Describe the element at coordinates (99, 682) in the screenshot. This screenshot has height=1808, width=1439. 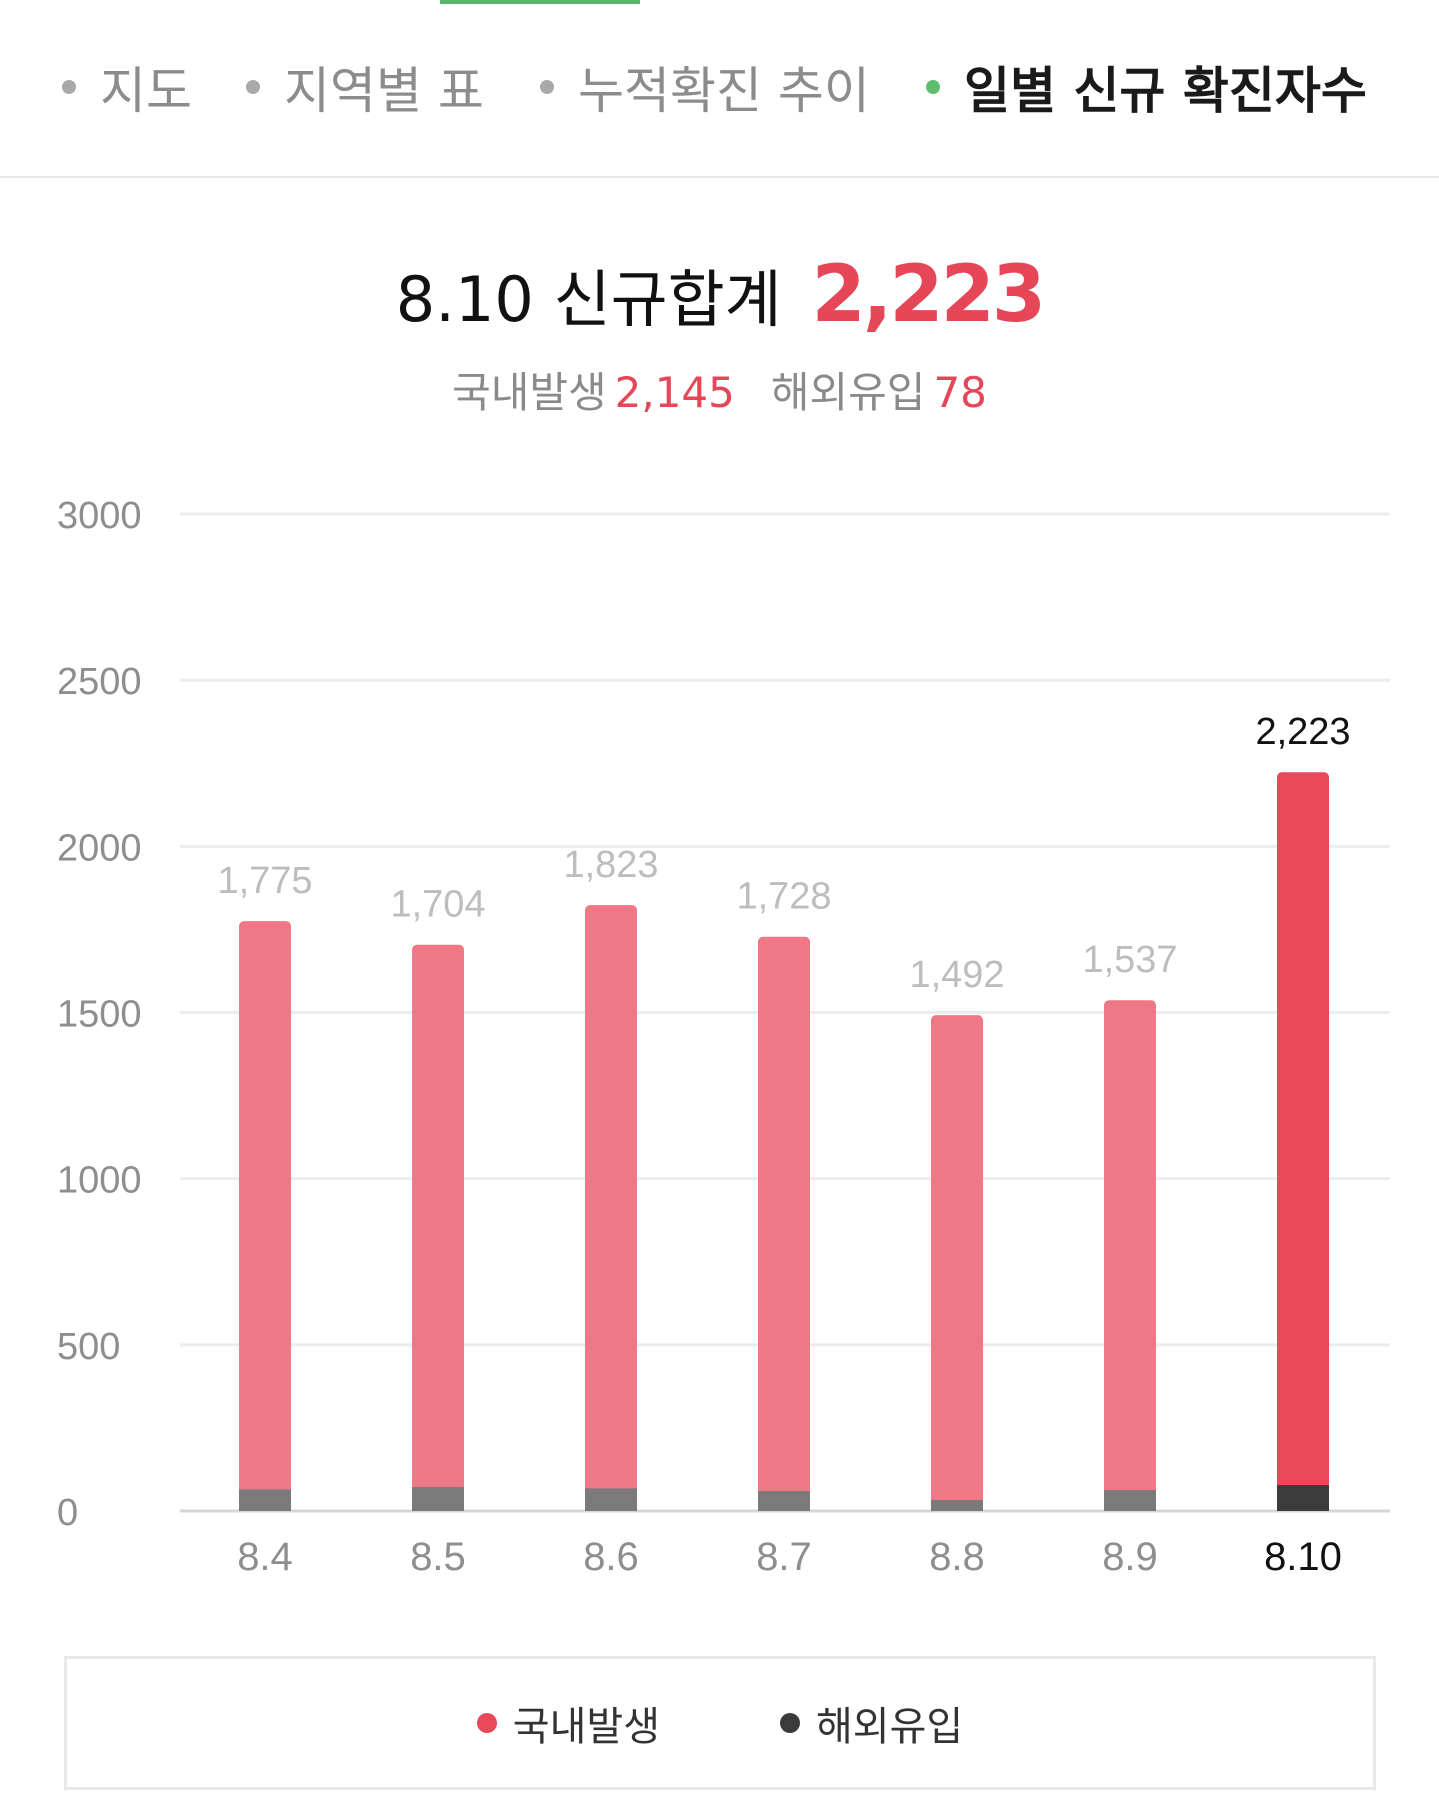
I see `y-tick-label: 2500` at that location.